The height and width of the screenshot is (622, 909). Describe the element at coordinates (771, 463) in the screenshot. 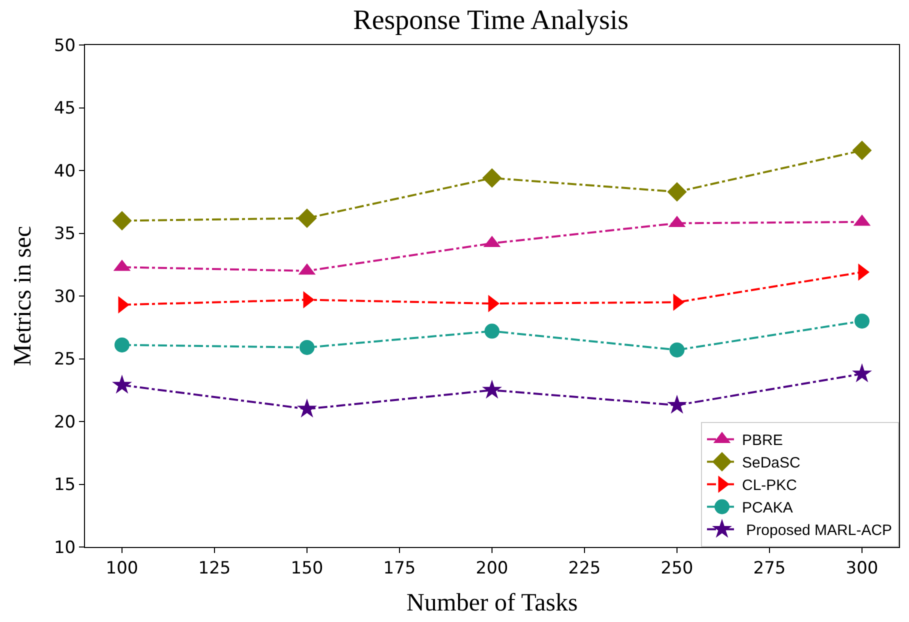

I see `legend-label: SeDaSC` at that location.